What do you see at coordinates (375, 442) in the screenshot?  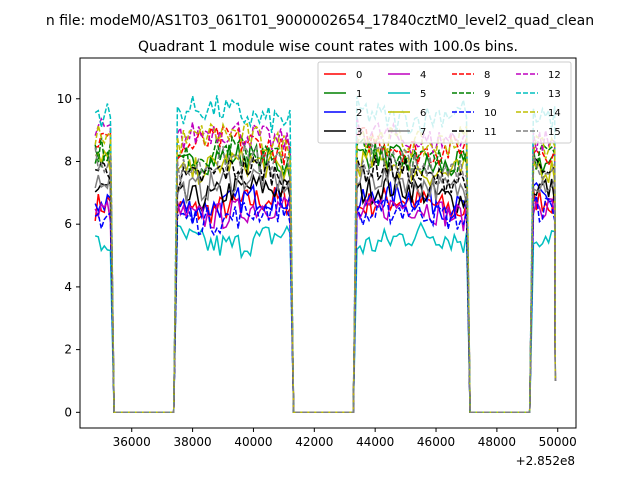 I see `x-tick-label: 44000` at bounding box center [375, 442].